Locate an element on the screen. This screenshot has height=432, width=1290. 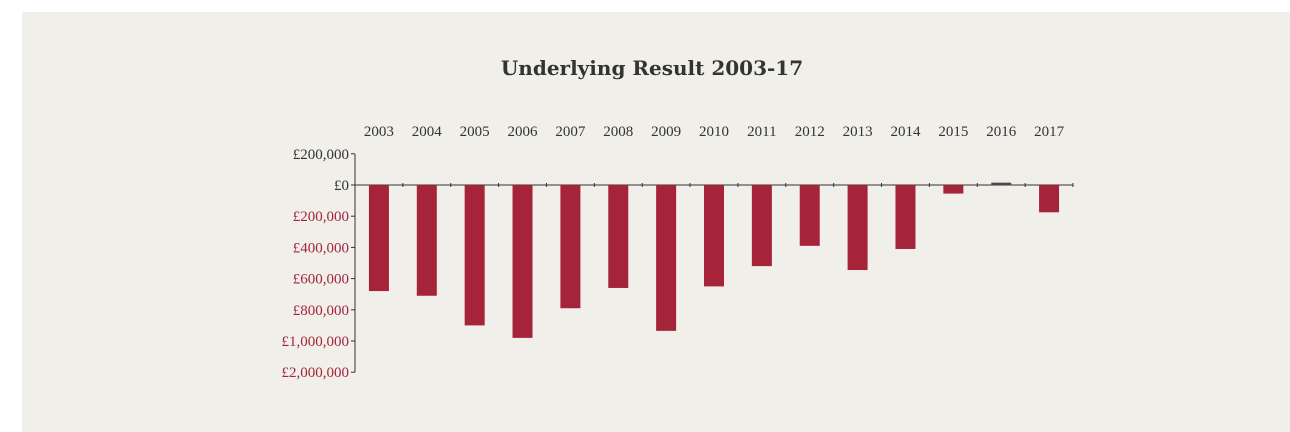
bar-2016 is located at coordinates (1001, 183).